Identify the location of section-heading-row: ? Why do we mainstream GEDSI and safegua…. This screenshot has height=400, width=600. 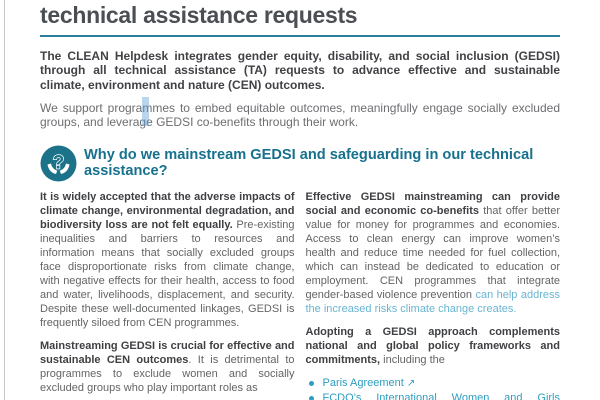
(300, 163).